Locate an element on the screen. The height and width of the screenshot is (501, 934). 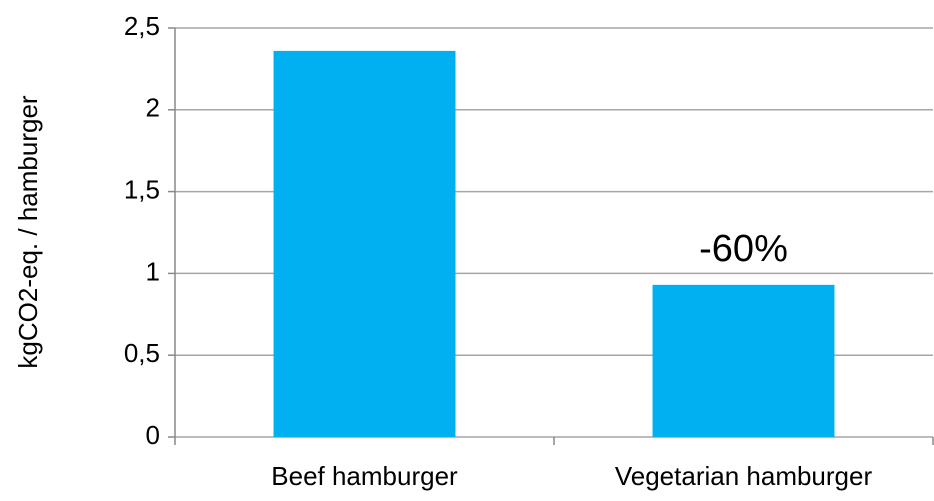
y-axis-title: kgCO2-eq. / hamburger is located at coordinates (28, 231).